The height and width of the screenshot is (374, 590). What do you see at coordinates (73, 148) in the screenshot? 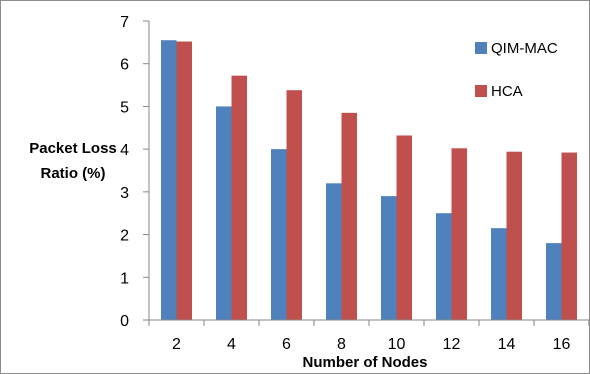
I see `y-axis-title-line-1: Packet Loss` at bounding box center [73, 148].